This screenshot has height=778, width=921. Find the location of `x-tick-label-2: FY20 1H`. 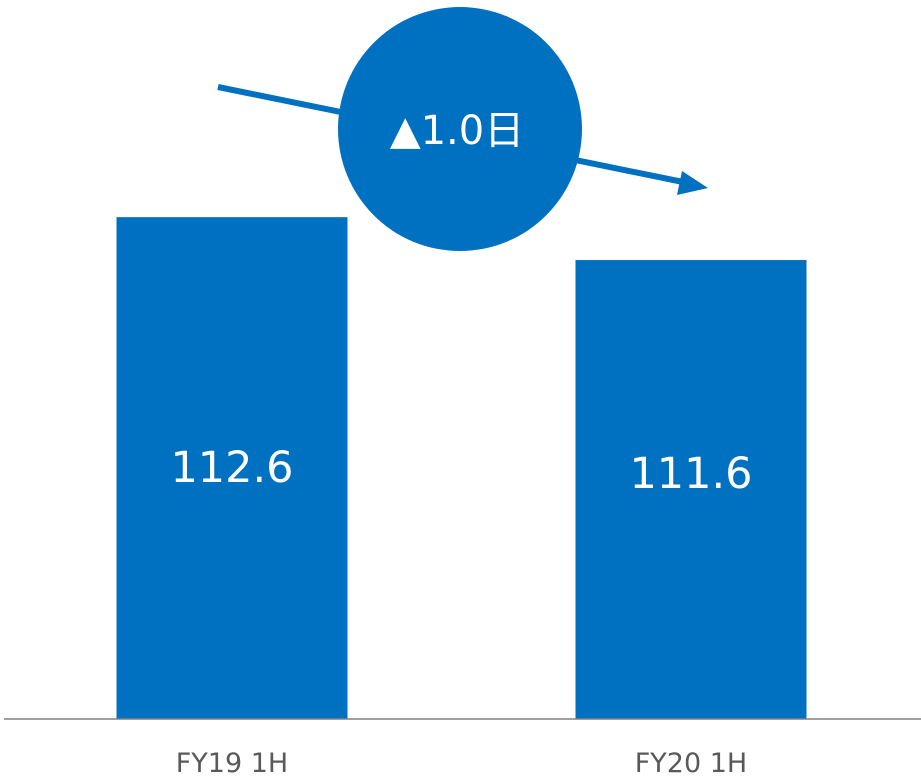

x-tick-label-2: FY20 1H is located at coordinates (691, 763).